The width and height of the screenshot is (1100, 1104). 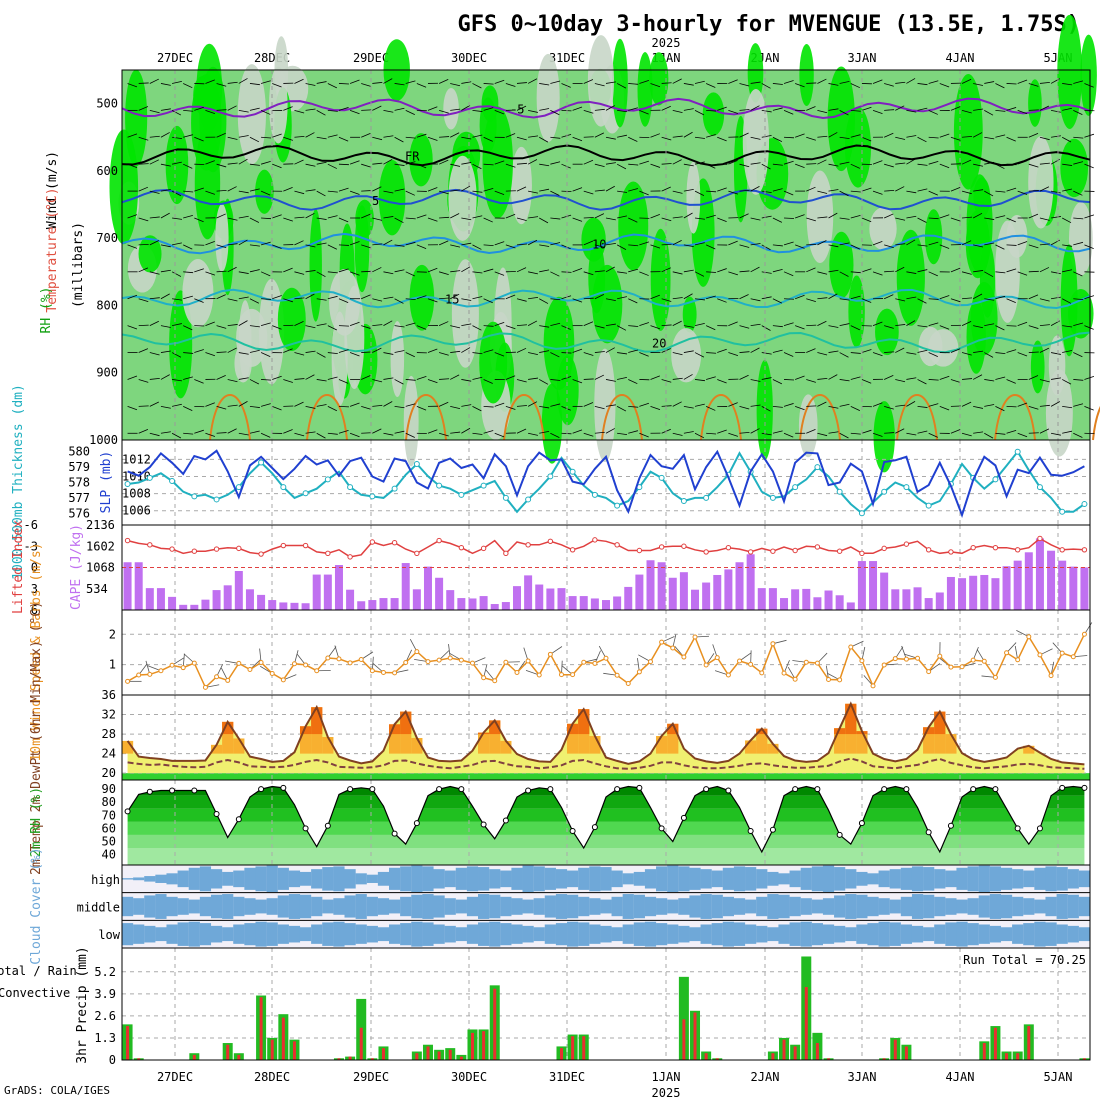 What do you see at coordinates (109, 789) in the screenshot?
I see `rh2m-tick-label: 90` at bounding box center [109, 789].